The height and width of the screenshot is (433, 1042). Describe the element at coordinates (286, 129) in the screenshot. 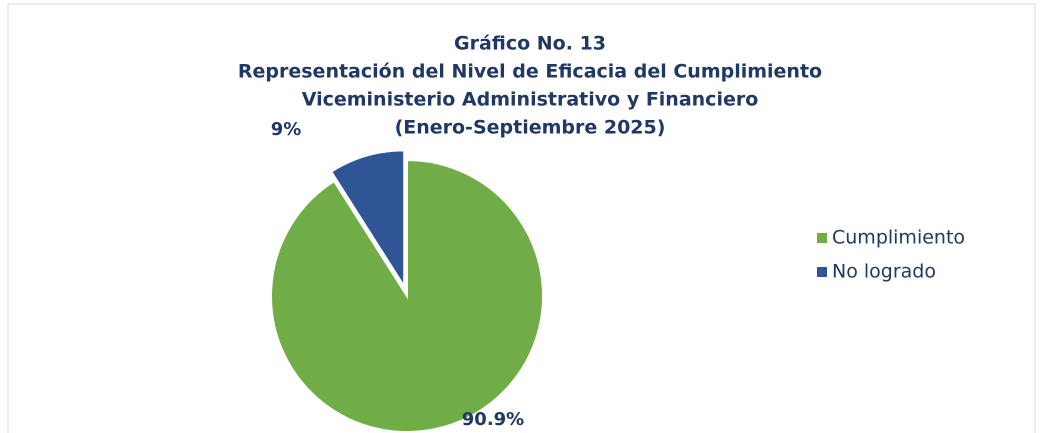

I see `data-label: 9%` at that location.